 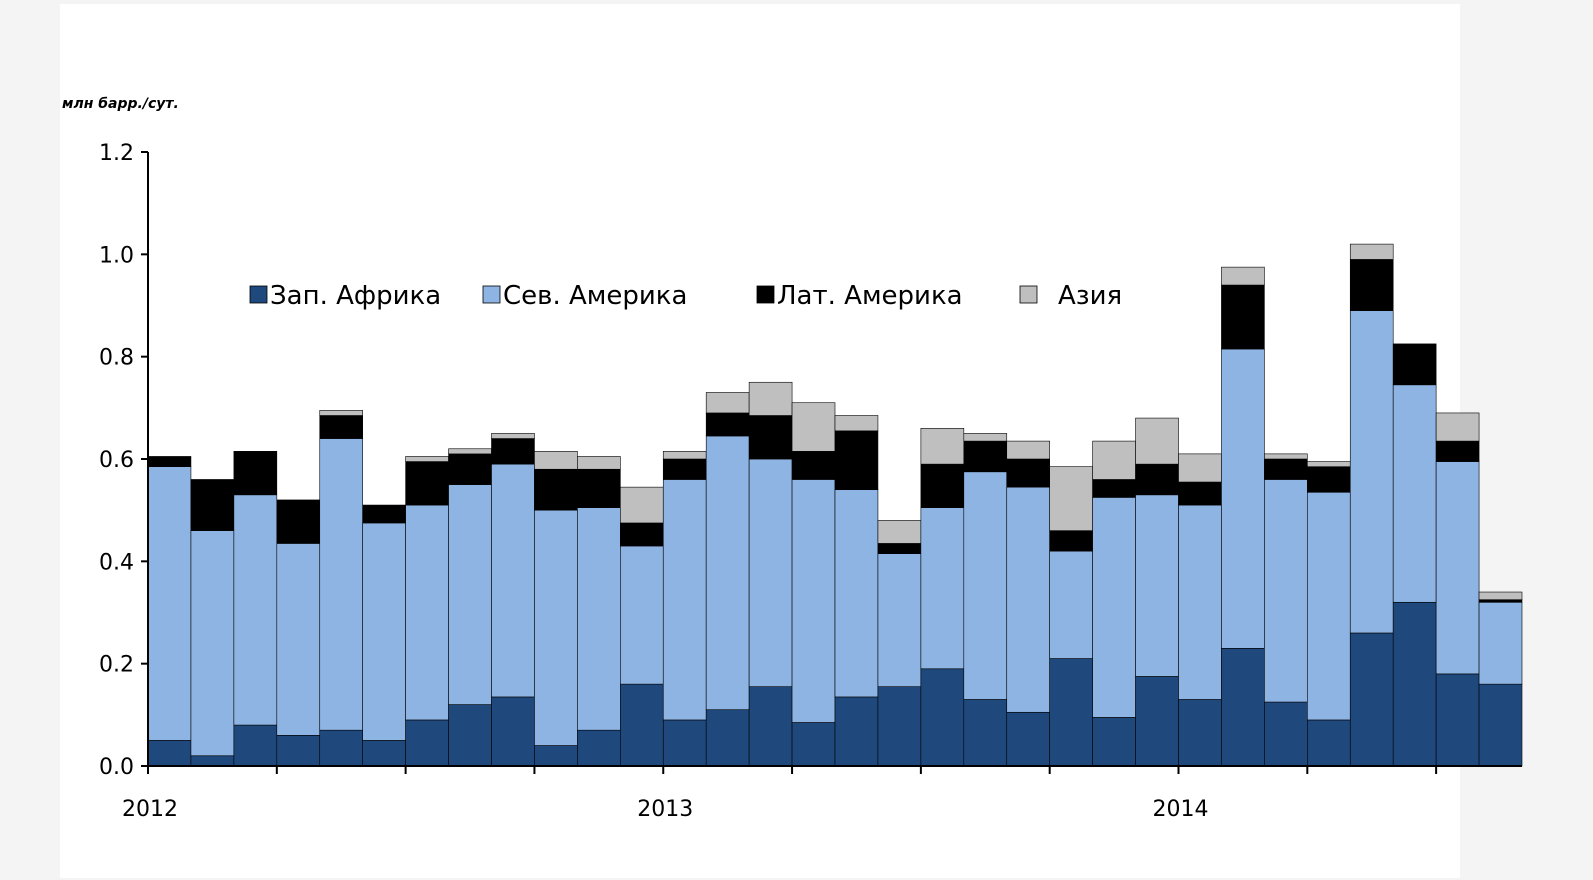 What do you see at coordinates (355, 296) in the screenshot?
I see `legend-label-0: Зап. Африка` at bounding box center [355, 296].